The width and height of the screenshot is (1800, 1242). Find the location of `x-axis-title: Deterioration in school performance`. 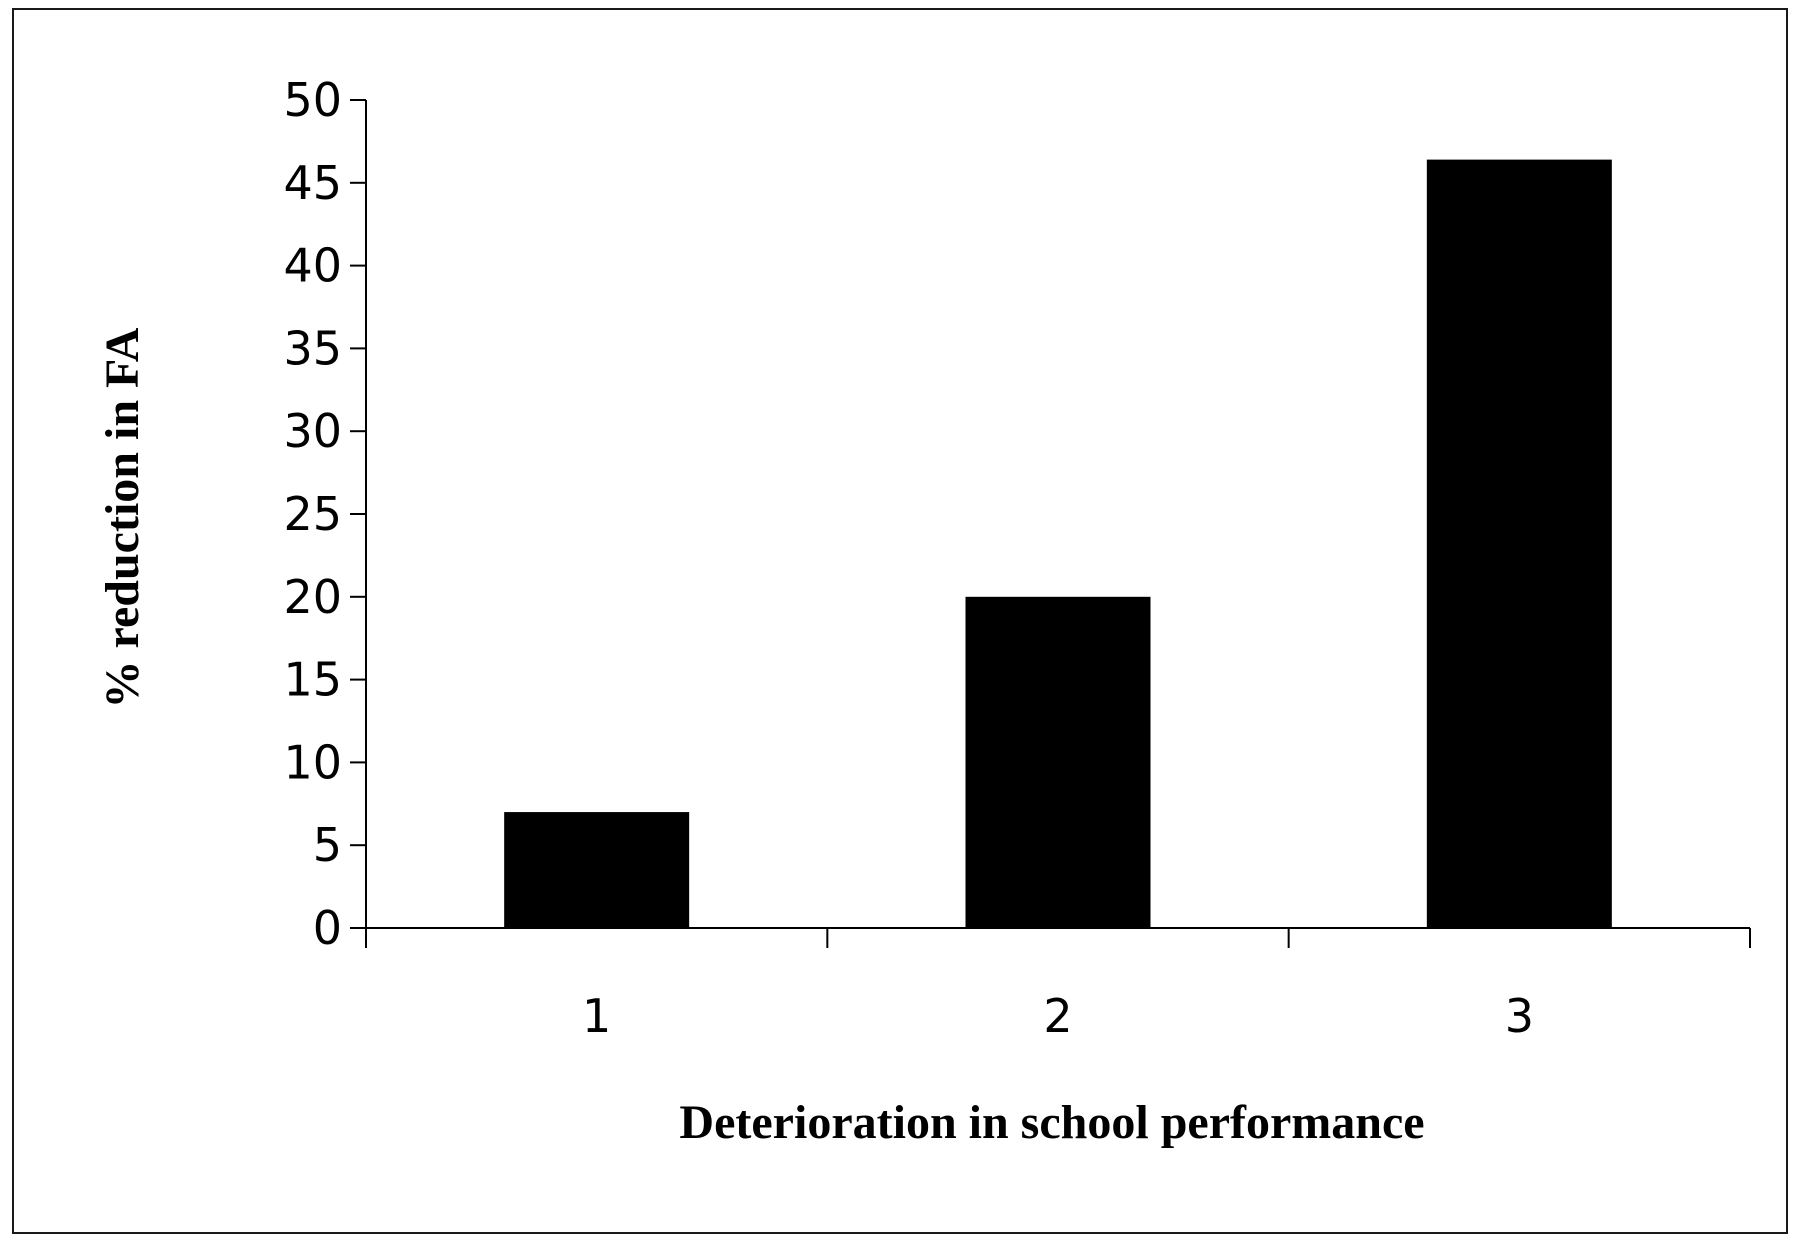

x-axis-title: Deterioration in school performance is located at coordinates (1051, 1122).